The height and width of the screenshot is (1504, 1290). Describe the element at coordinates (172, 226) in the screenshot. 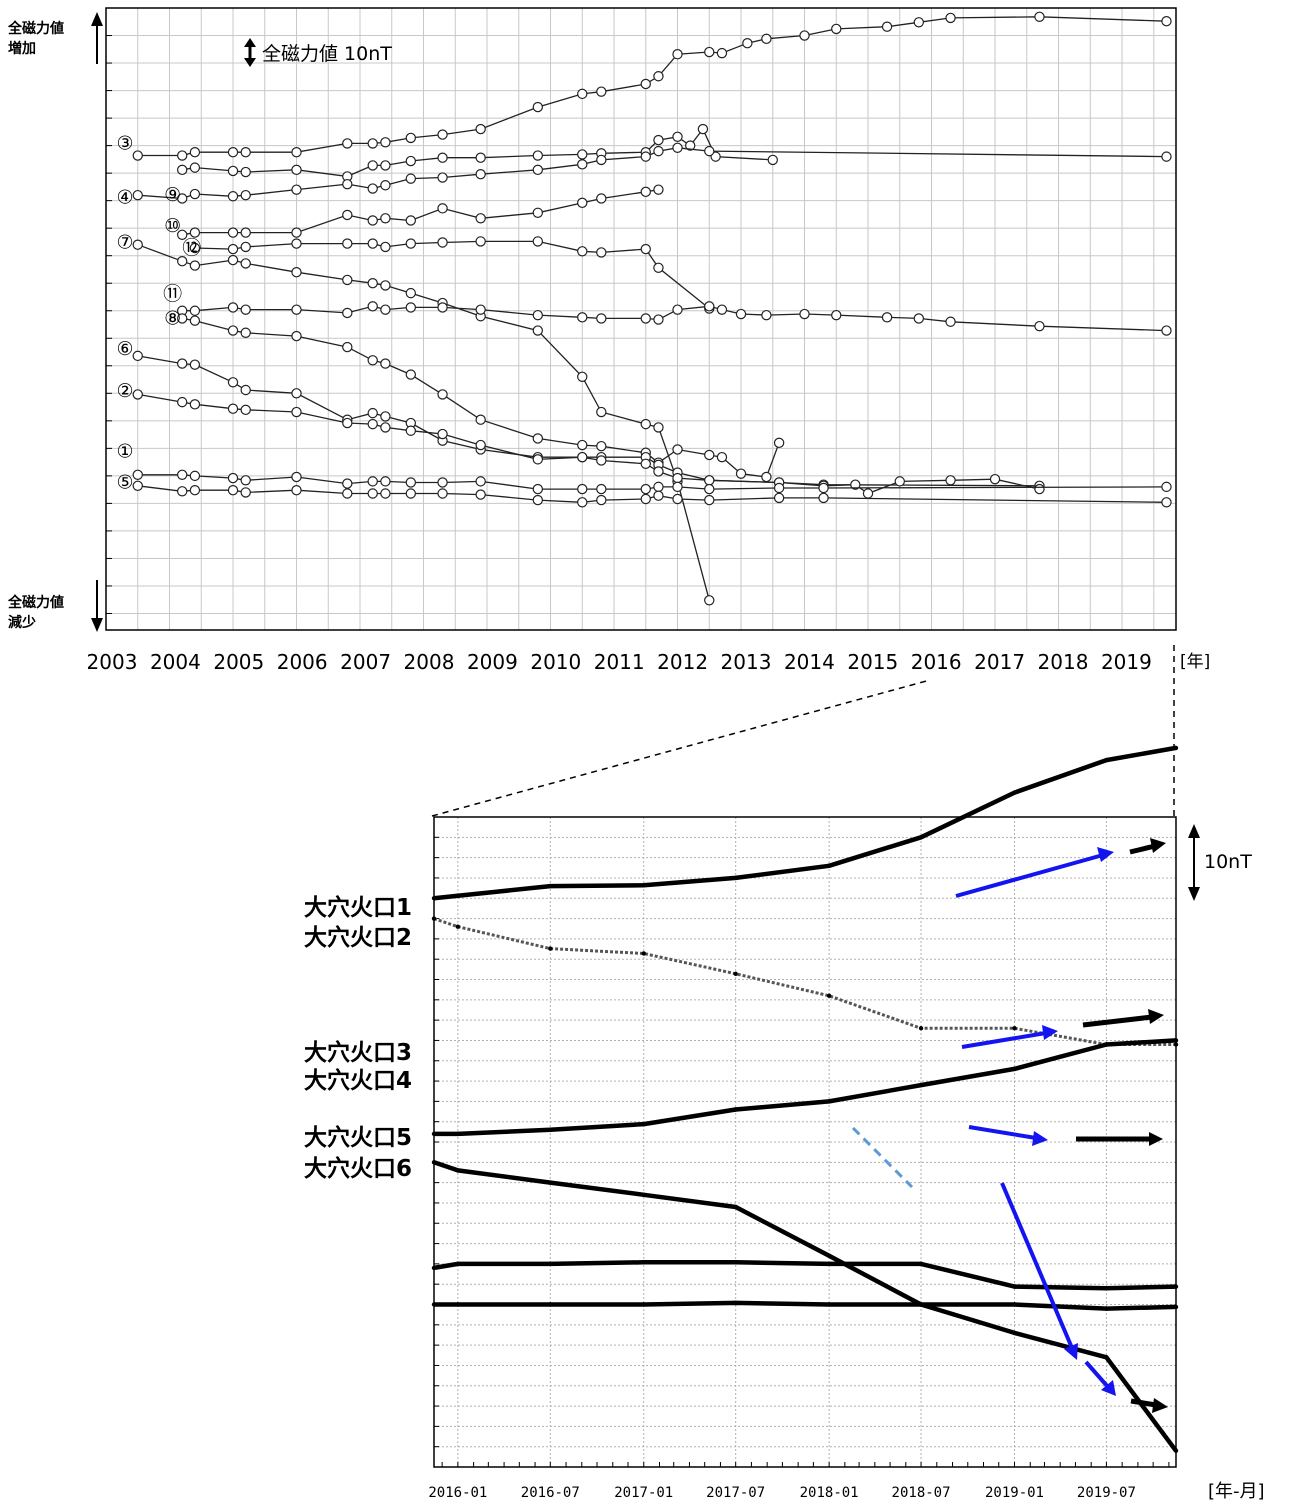

I see `series-label: ⑩` at that location.